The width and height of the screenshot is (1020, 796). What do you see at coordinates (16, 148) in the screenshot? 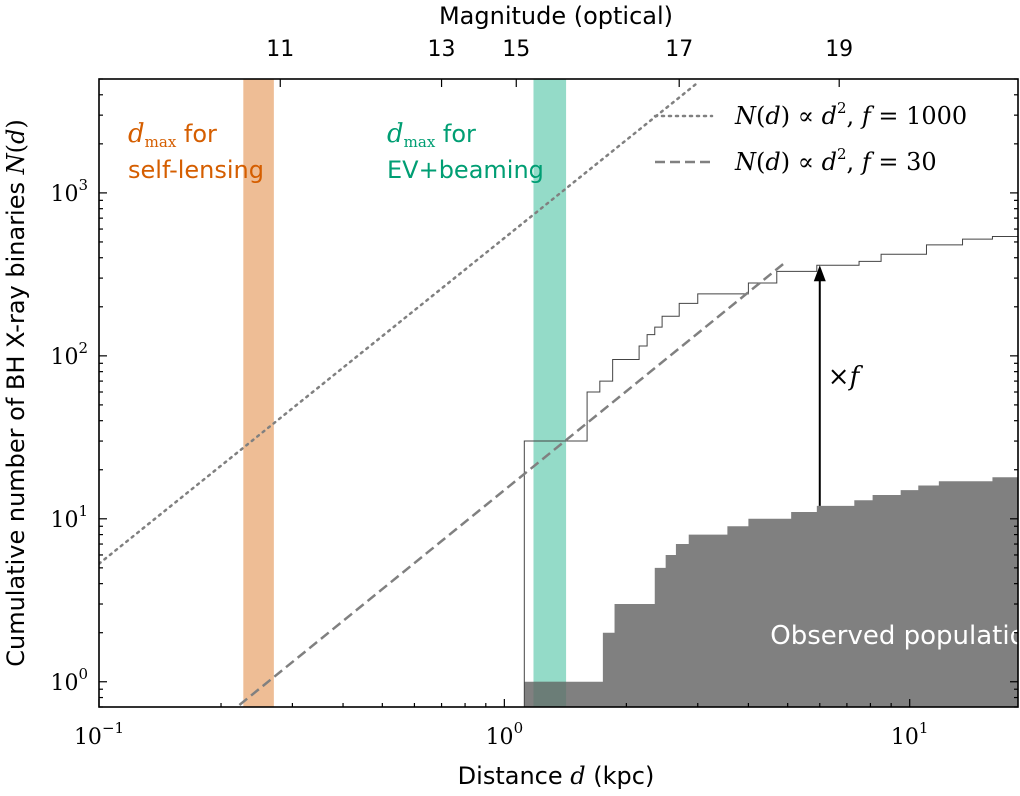
I see `y-title-paren: (` at bounding box center [16, 148].